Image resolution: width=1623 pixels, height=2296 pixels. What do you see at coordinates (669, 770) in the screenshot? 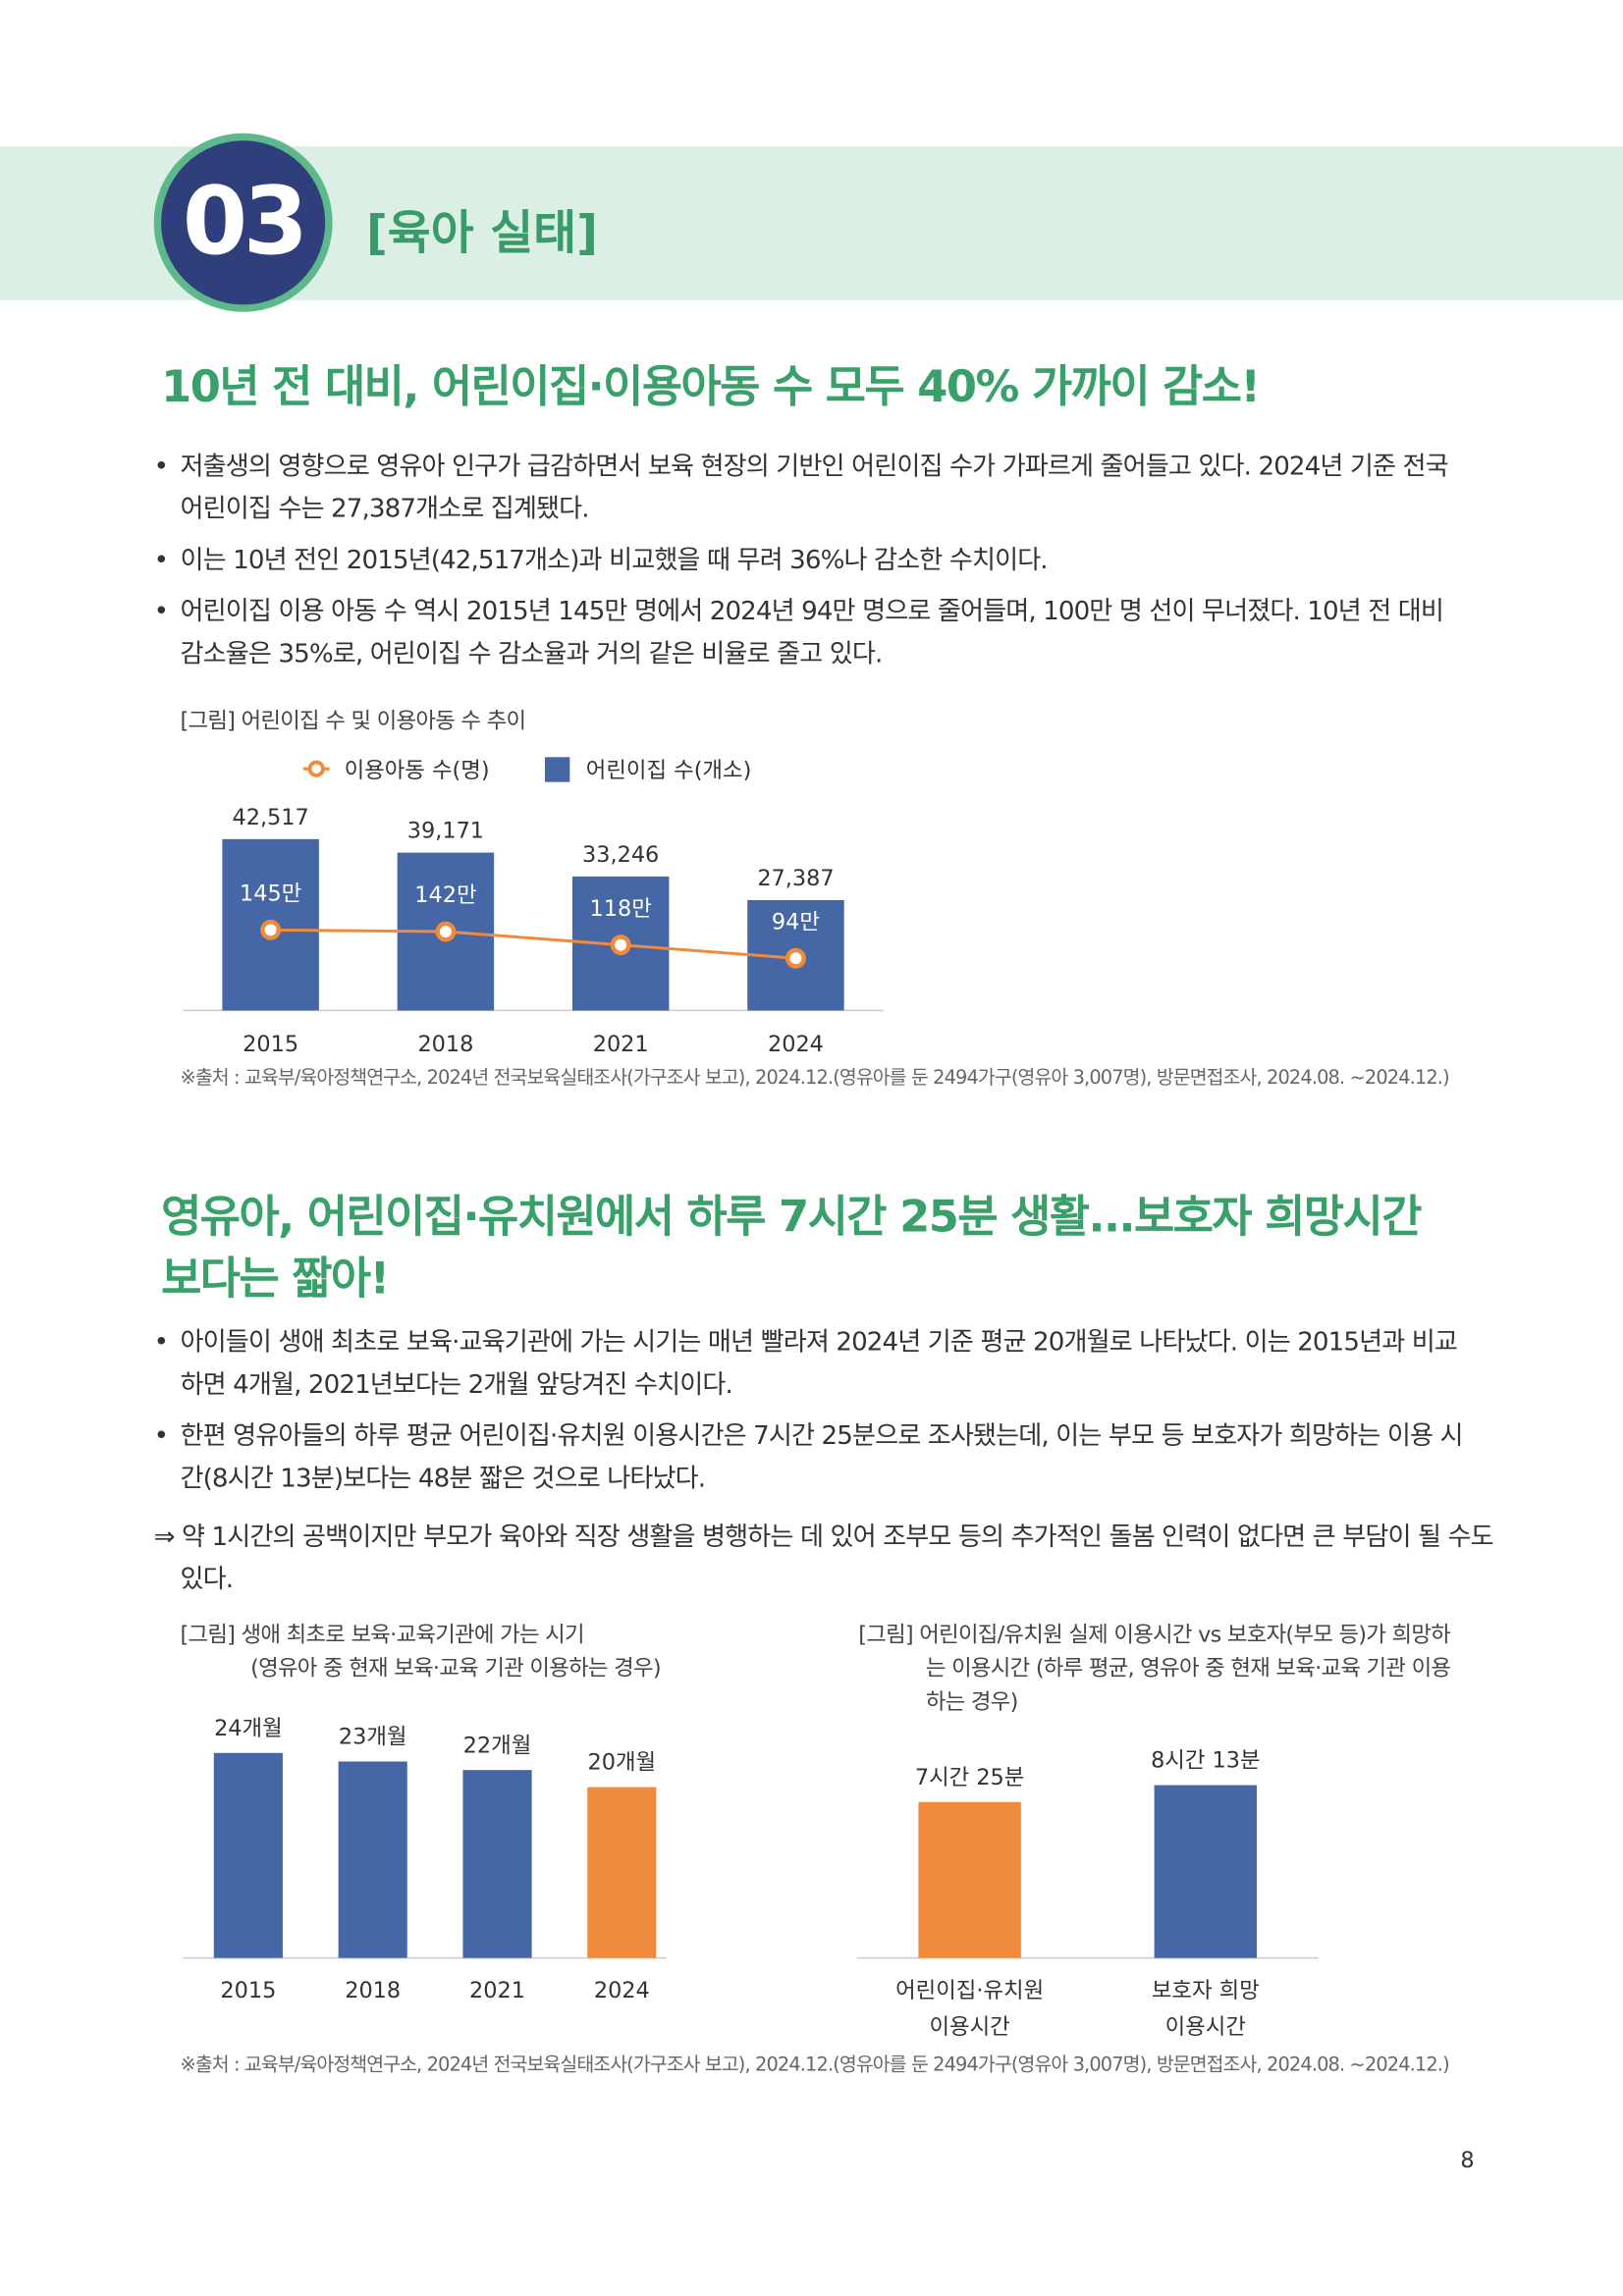
I see `legend-label: 어린이집 수(개소)` at bounding box center [669, 770].